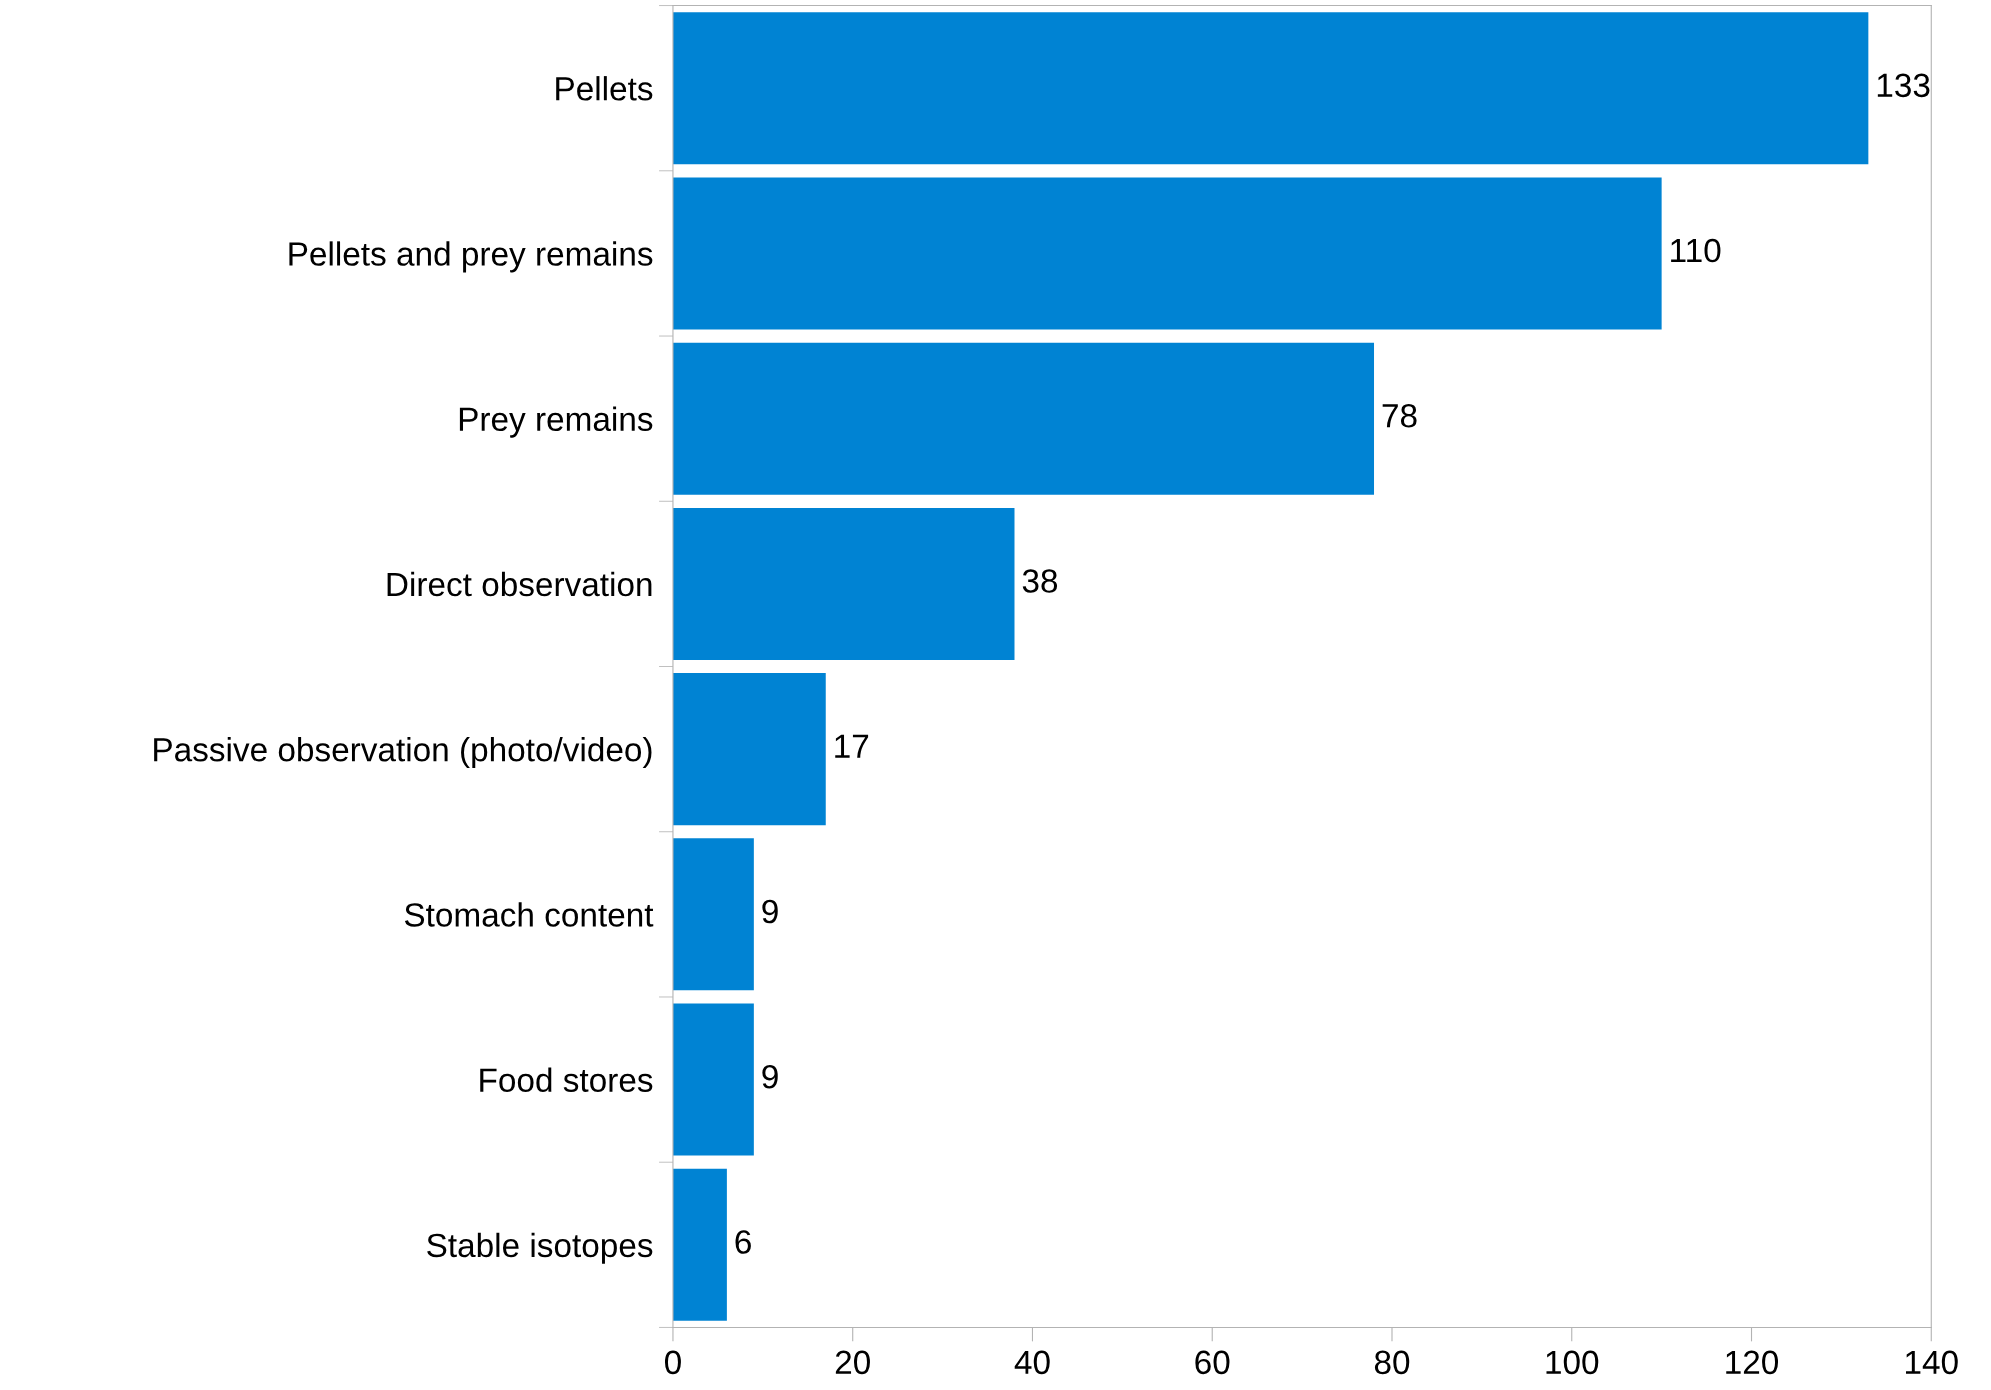 Image resolution: width=1991 pixels, height=1390 pixels. What do you see at coordinates (403, 753) in the screenshot?
I see `y-tick-label: Passive observation (photo/video)` at bounding box center [403, 753].